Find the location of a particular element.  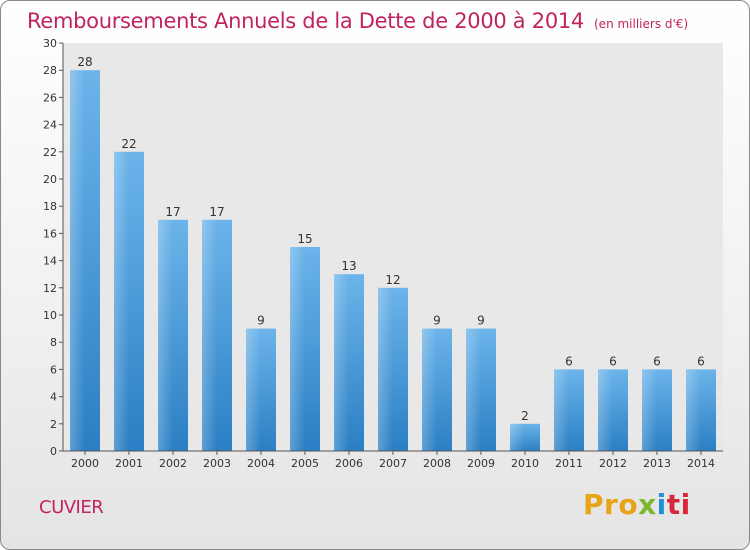

proxiti-logo: Proxiti is located at coordinates (637, 504).